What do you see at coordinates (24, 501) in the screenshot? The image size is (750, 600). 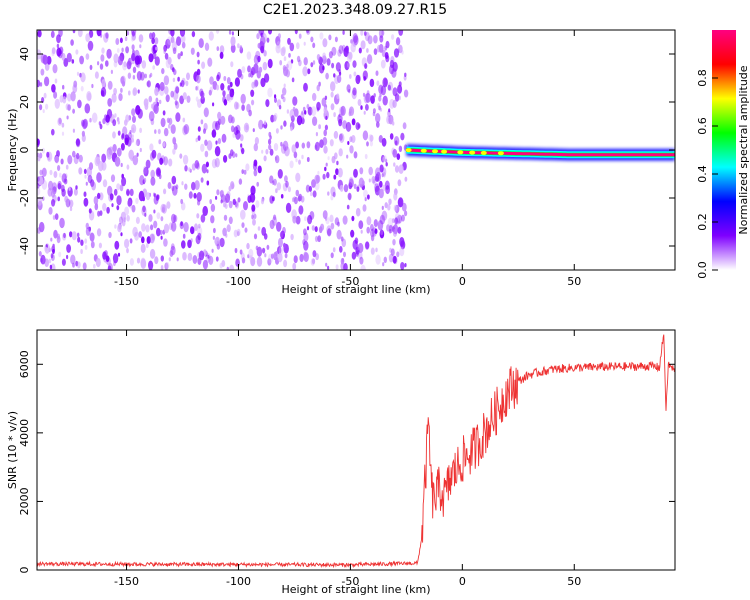 I see `snr-ytick-label: 2000` at bounding box center [24, 501].